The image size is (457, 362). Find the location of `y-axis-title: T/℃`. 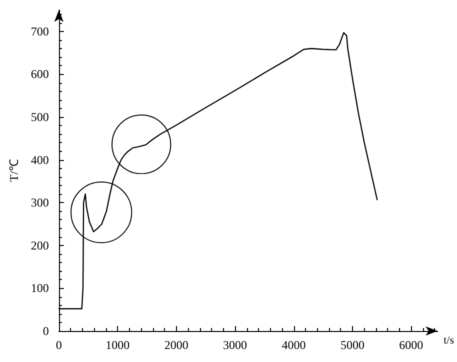

y-axis-title: T/℃ is located at coordinates (14, 170).